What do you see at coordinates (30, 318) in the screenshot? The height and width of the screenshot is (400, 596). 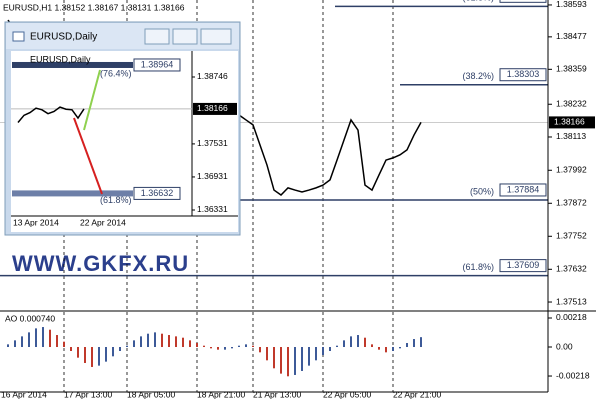 I see `ao-label: AO 0.000740` at bounding box center [30, 318].